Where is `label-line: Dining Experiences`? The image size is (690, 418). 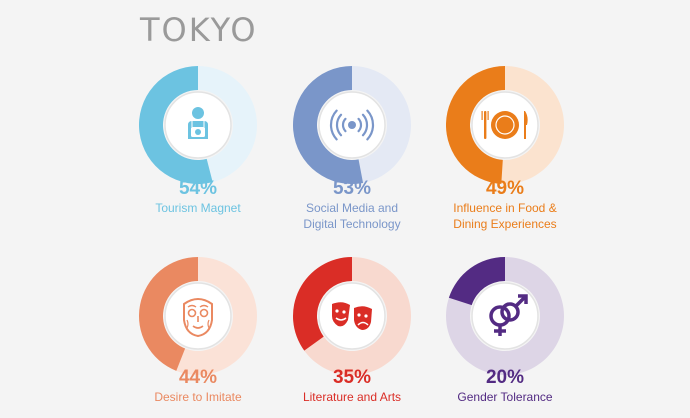
label-line: Dining Experiences is located at coordinates (505, 224).